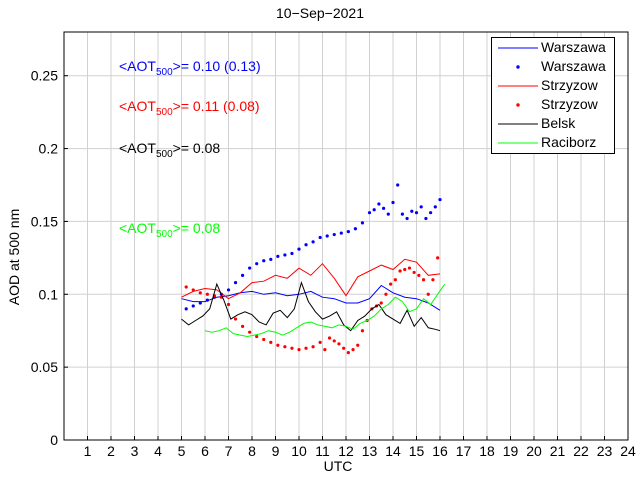 The image size is (640, 480). What do you see at coordinates (216, 106) in the screenshot?
I see `annotation-value: >= 0.11 (0.08)` at bounding box center [216, 106].